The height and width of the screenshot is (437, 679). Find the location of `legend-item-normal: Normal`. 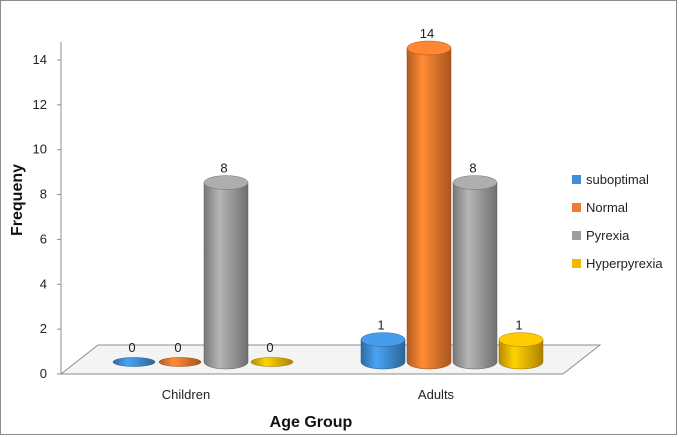

legend-item-normal: Normal is located at coordinates (617, 207).